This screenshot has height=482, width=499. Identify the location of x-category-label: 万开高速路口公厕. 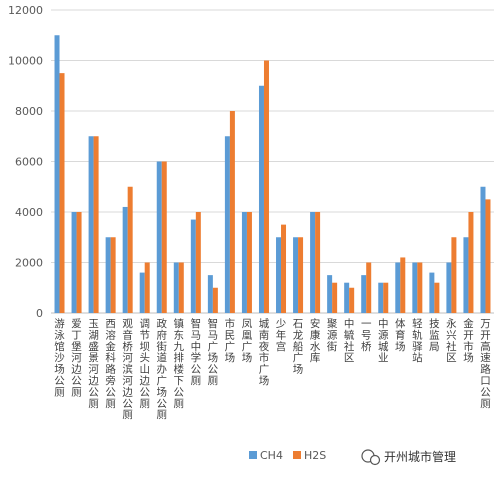
(485, 364).